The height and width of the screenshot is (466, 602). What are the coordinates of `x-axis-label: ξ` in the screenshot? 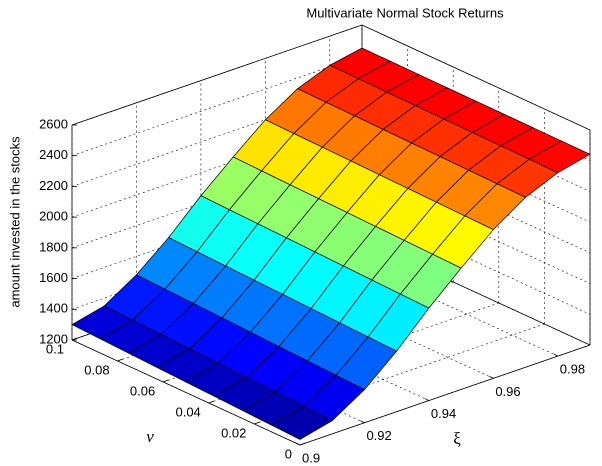 It's located at (457, 438).